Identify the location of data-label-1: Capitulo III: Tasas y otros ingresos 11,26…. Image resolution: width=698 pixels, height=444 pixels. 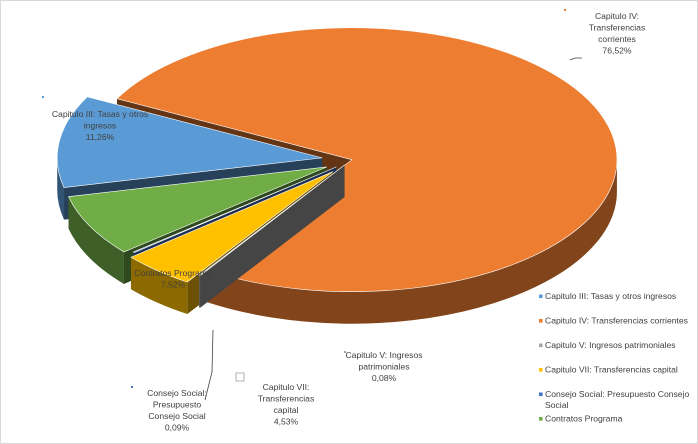
(100, 125).